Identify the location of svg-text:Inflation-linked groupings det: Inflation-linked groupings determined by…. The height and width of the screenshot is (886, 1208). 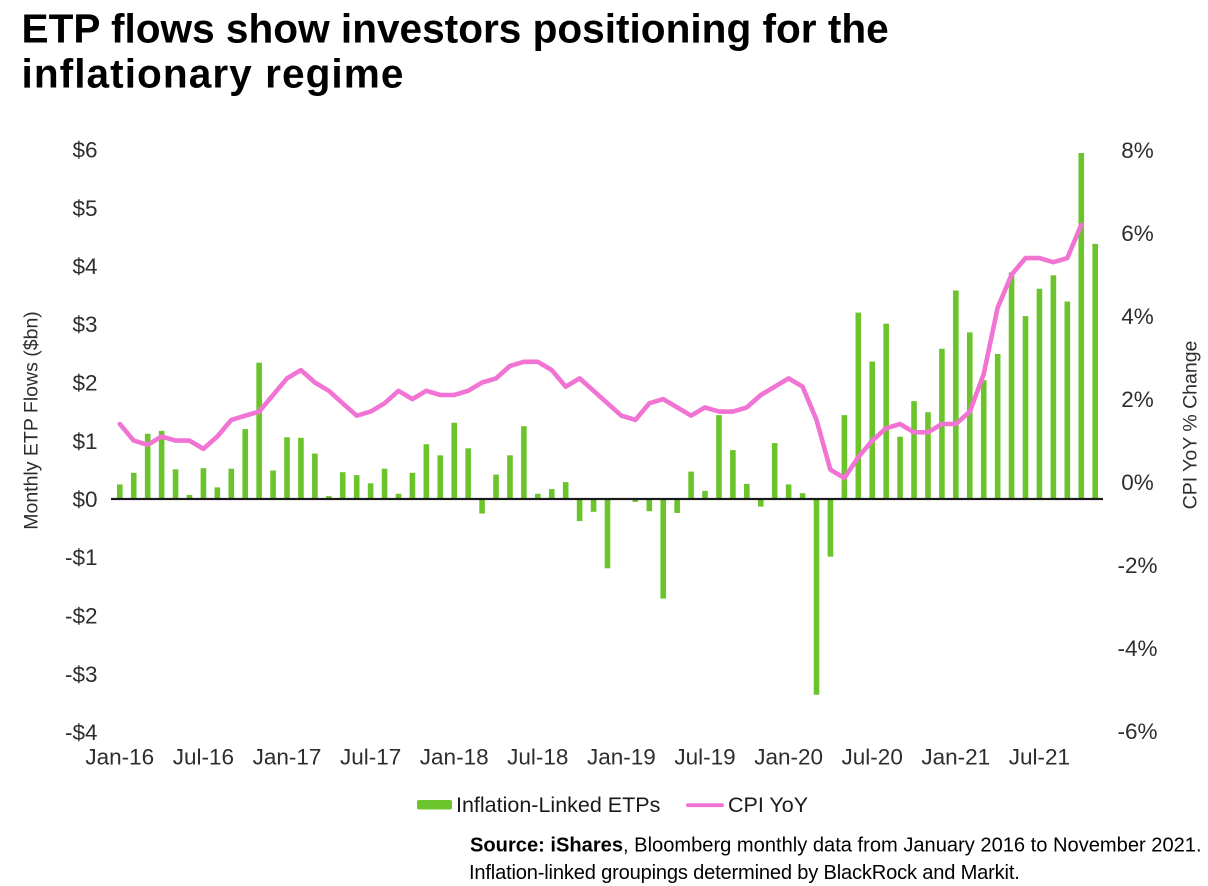
(744, 873).